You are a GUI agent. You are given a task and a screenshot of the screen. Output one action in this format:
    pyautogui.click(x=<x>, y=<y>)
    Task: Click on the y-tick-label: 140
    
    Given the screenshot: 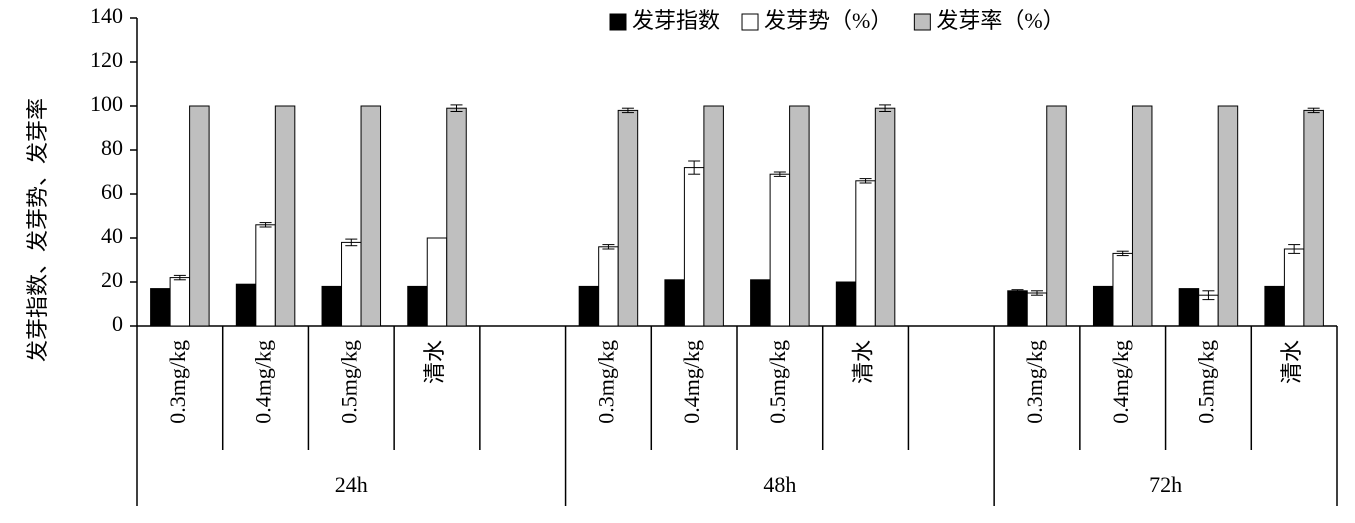 What is the action you would take?
    pyautogui.click(x=106, y=15)
    